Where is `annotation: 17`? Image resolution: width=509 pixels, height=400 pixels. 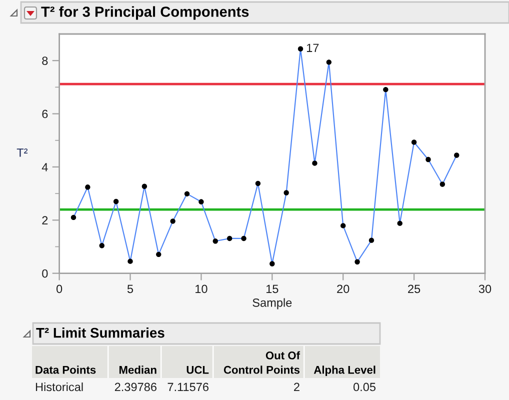 annotation: 17 is located at coordinates (312, 48).